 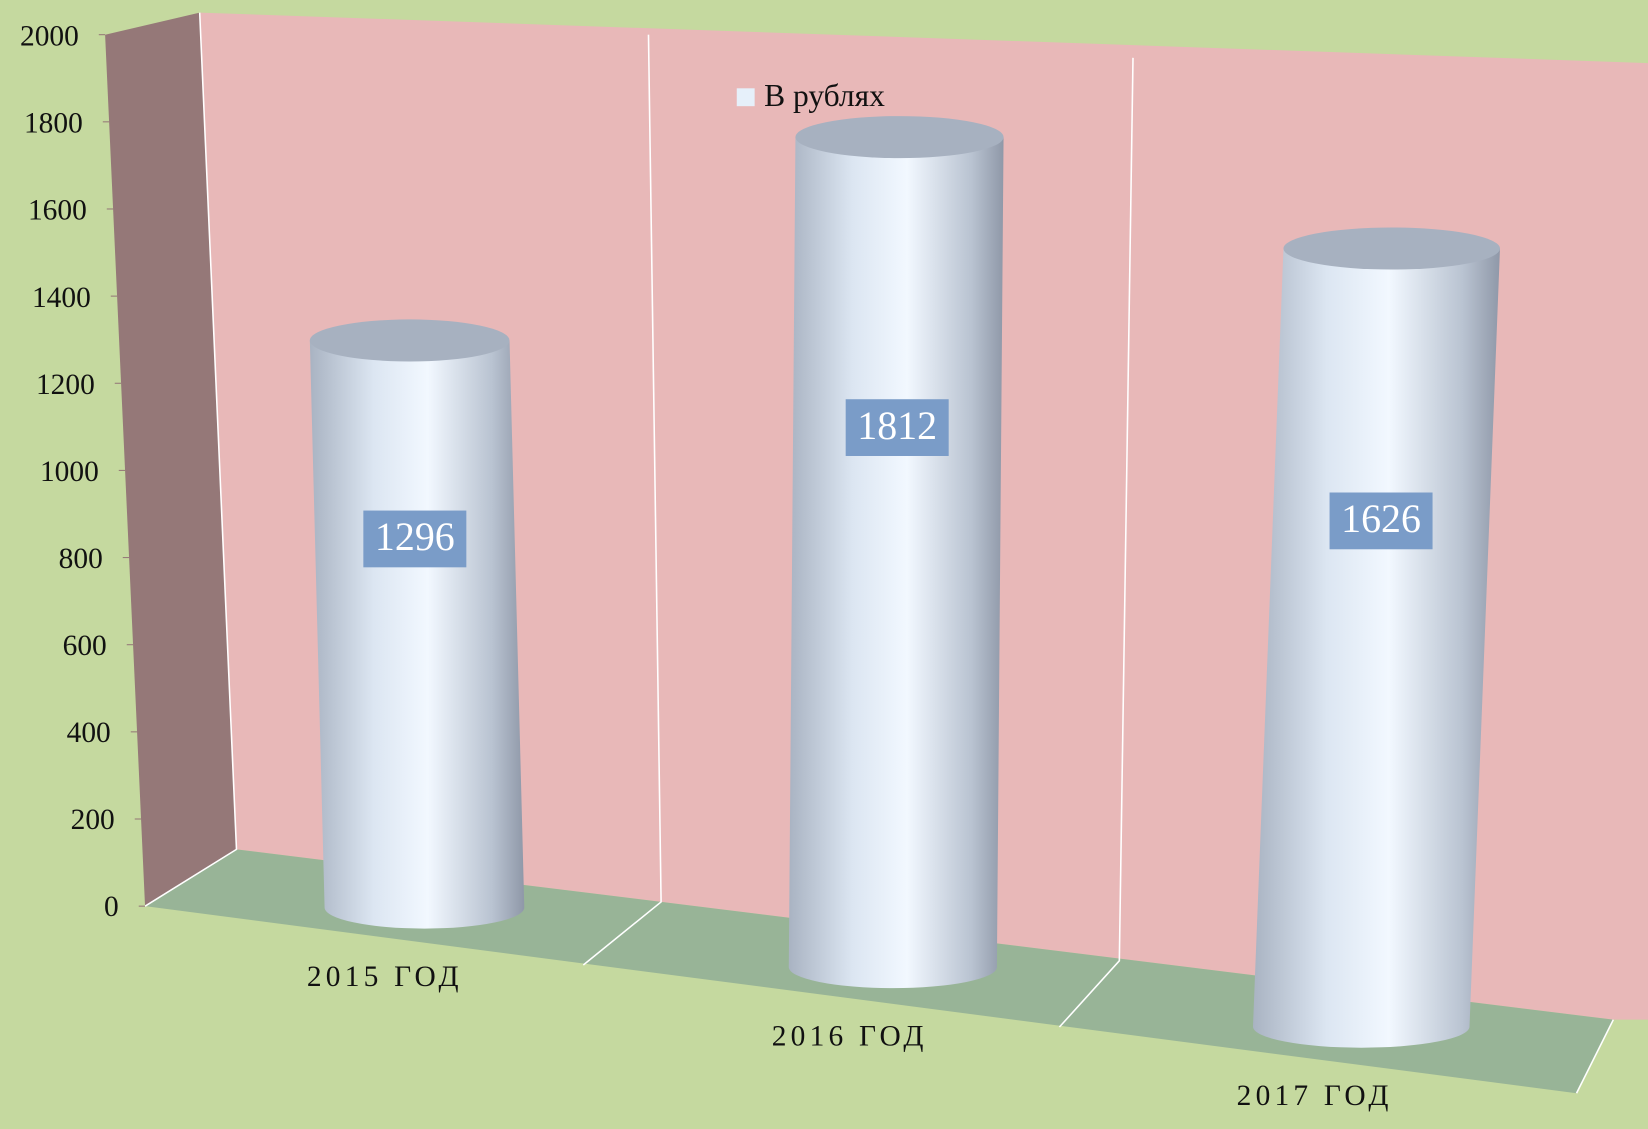 What do you see at coordinates (49, 37) in the screenshot?
I see `y-tick-label: 2000` at bounding box center [49, 37].